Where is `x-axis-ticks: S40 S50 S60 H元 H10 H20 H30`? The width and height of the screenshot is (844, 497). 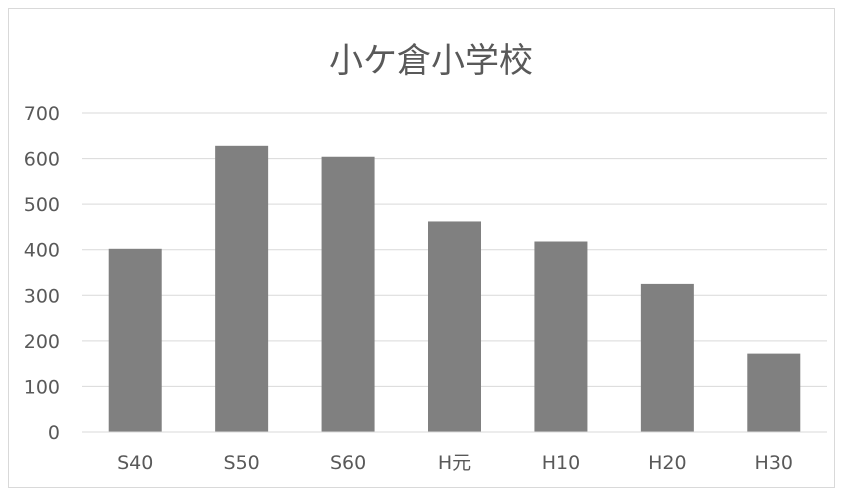
x-axis-ticks: S40 S50 S60 H元 H10 H20 H30 is located at coordinates (455, 463).